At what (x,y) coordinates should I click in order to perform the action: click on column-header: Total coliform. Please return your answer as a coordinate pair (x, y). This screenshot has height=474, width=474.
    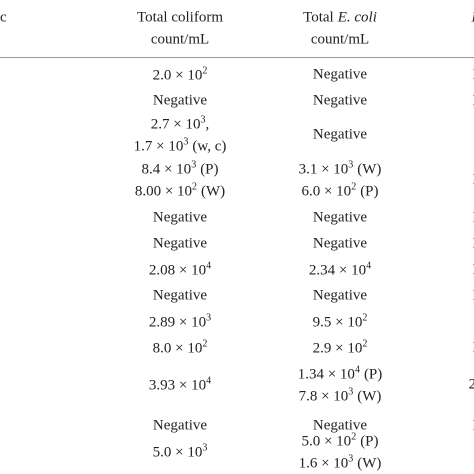
    Looking at the image, I should click on (180, 17).